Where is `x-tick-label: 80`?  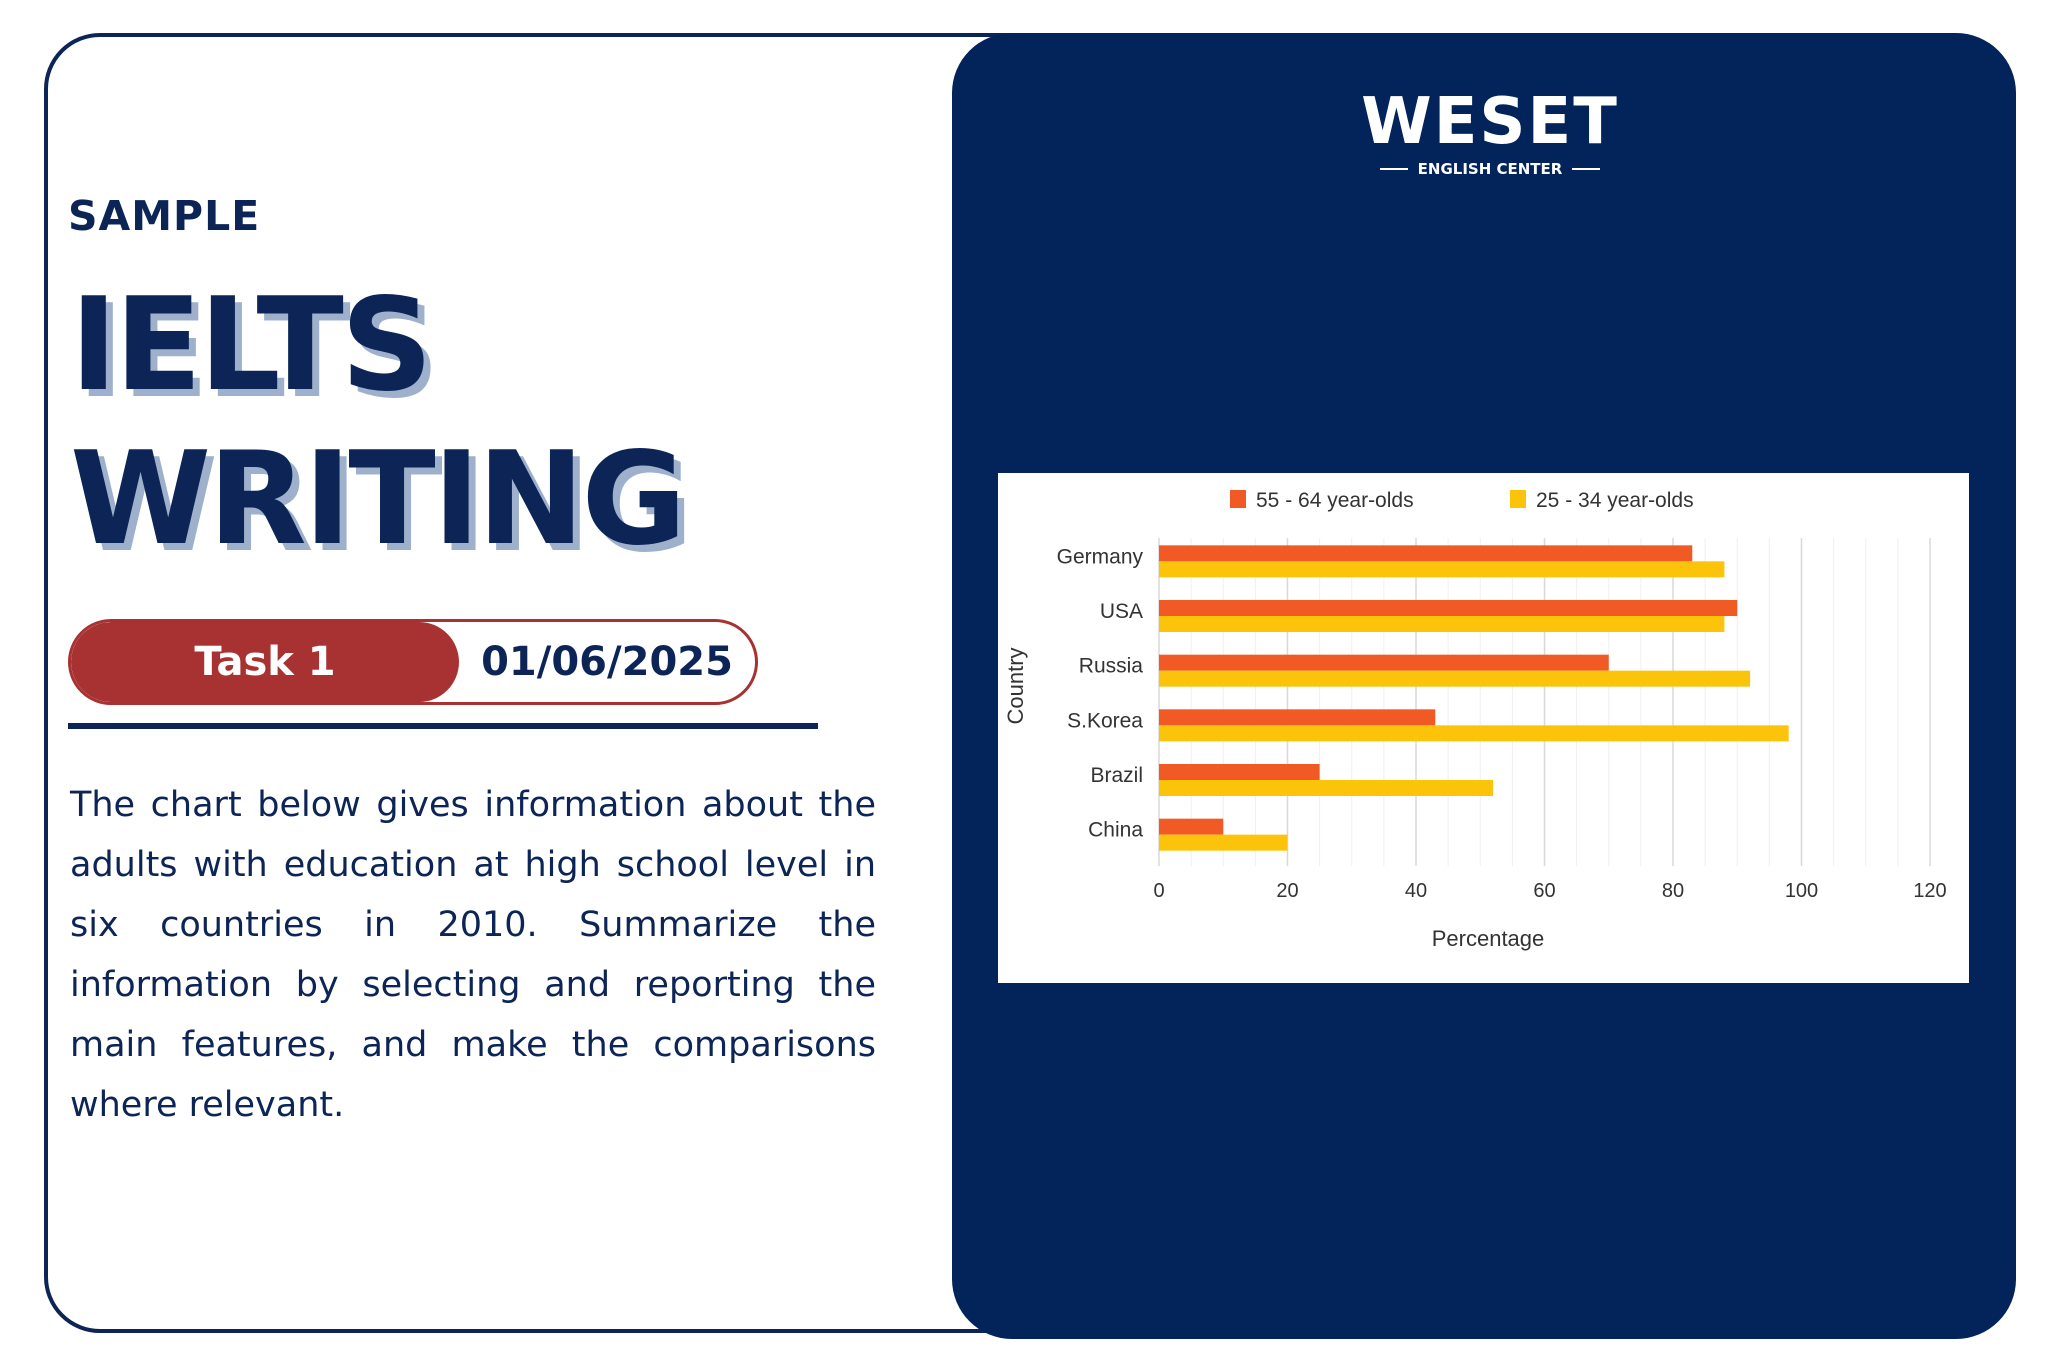 x-tick-label: 80 is located at coordinates (1673, 891).